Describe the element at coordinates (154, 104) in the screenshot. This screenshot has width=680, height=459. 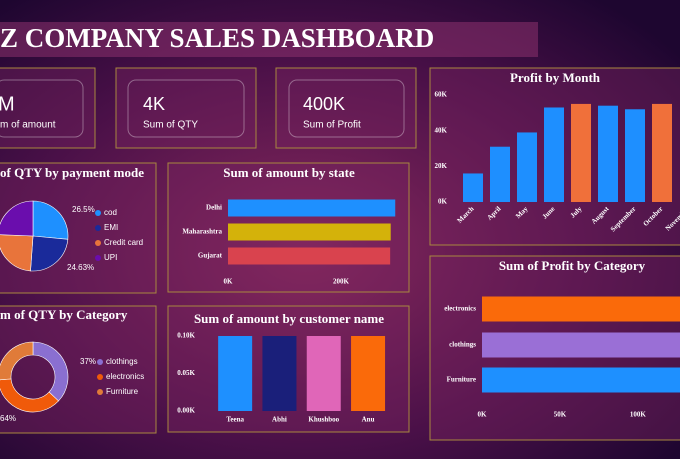
I see `kpi-value: 4K` at that location.